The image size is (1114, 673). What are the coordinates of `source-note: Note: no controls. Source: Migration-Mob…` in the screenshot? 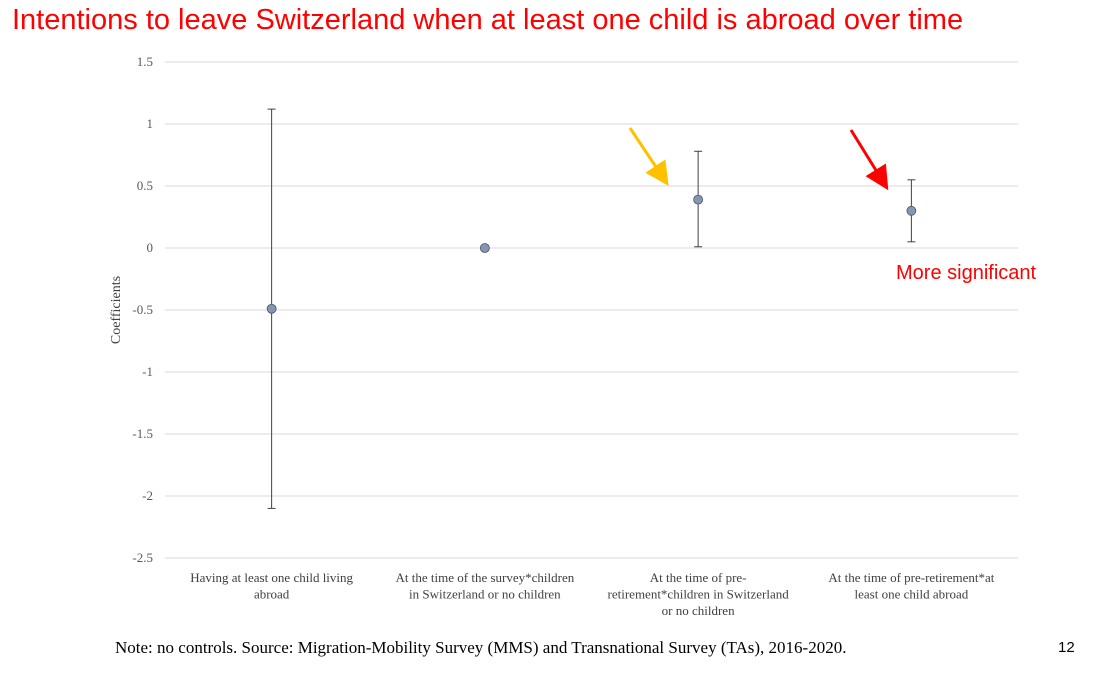 It's located at (481, 647).